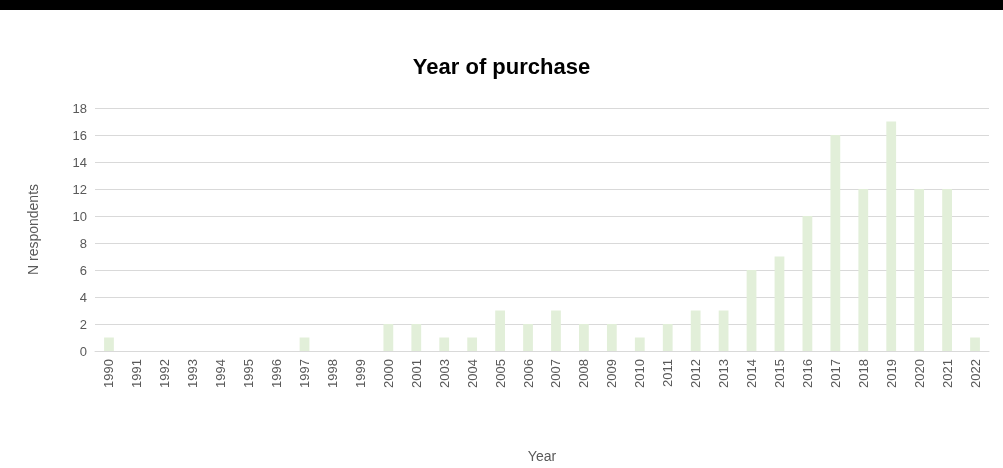  What do you see at coordinates (584, 373) in the screenshot?
I see `x-tick-label: 2008` at bounding box center [584, 373].